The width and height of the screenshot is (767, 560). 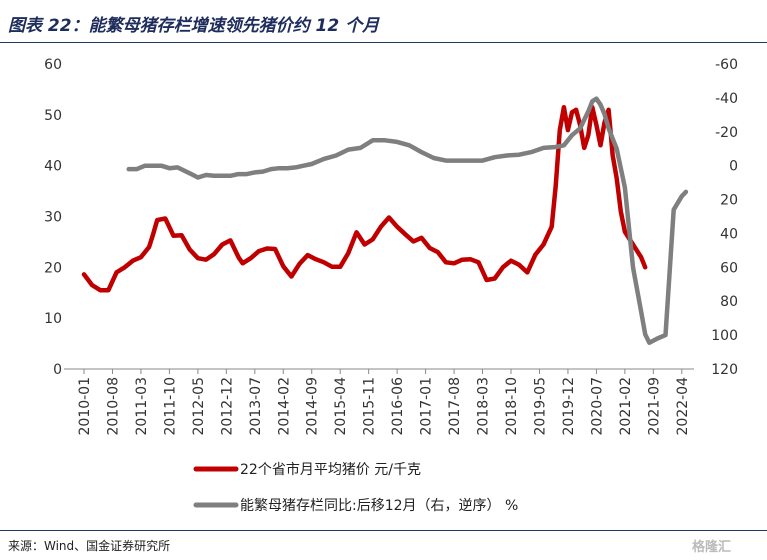 I want to click on right-y-tick-label: -60, so click(x=726, y=65).